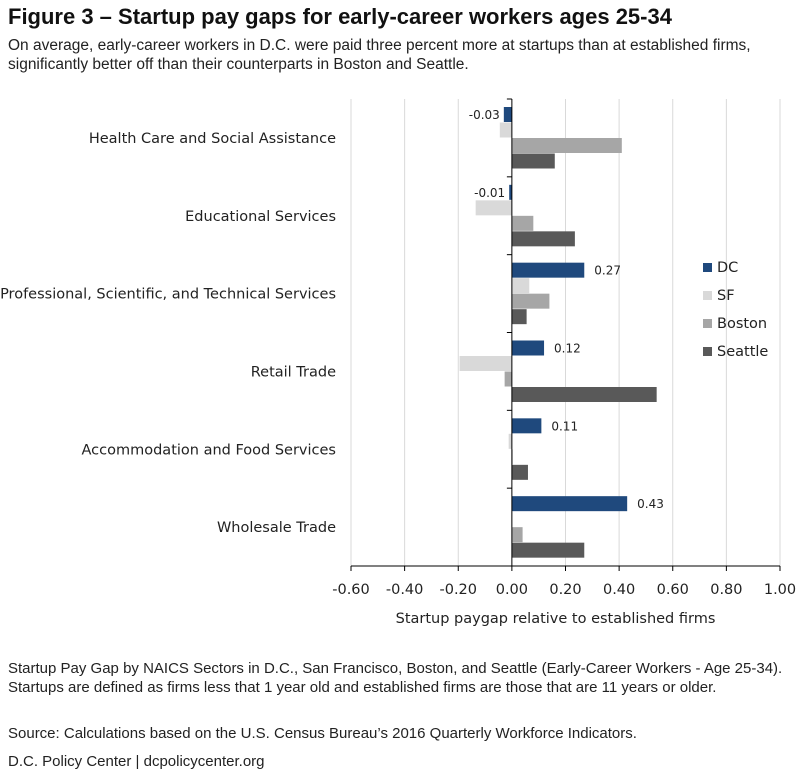 Image resolution: width=807 pixels, height=784 pixels. Describe the element at coordinates (780, 590) in the screenshot. I see `x-tick-label: 1.00` at that location.